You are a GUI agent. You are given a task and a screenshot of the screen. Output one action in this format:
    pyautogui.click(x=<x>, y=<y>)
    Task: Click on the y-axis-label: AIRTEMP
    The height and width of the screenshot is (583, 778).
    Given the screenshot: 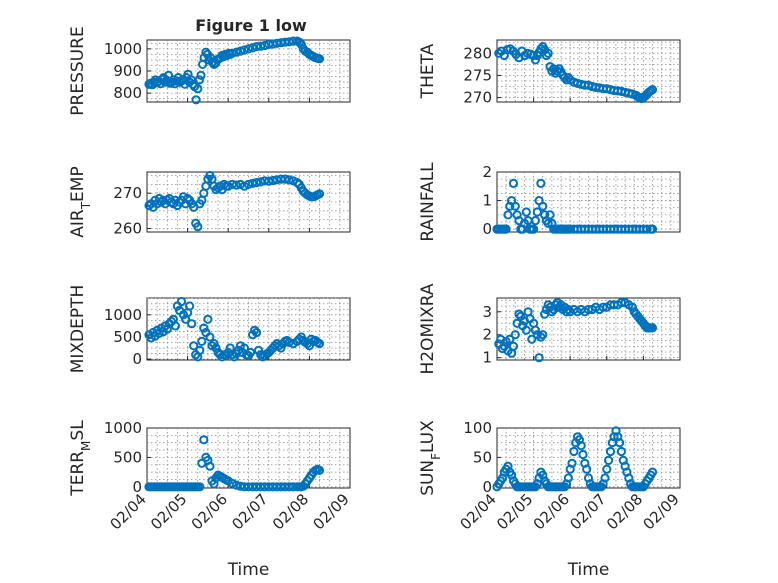 What is the action you would take?
    pyautogui.click(x=80, y=201)
    